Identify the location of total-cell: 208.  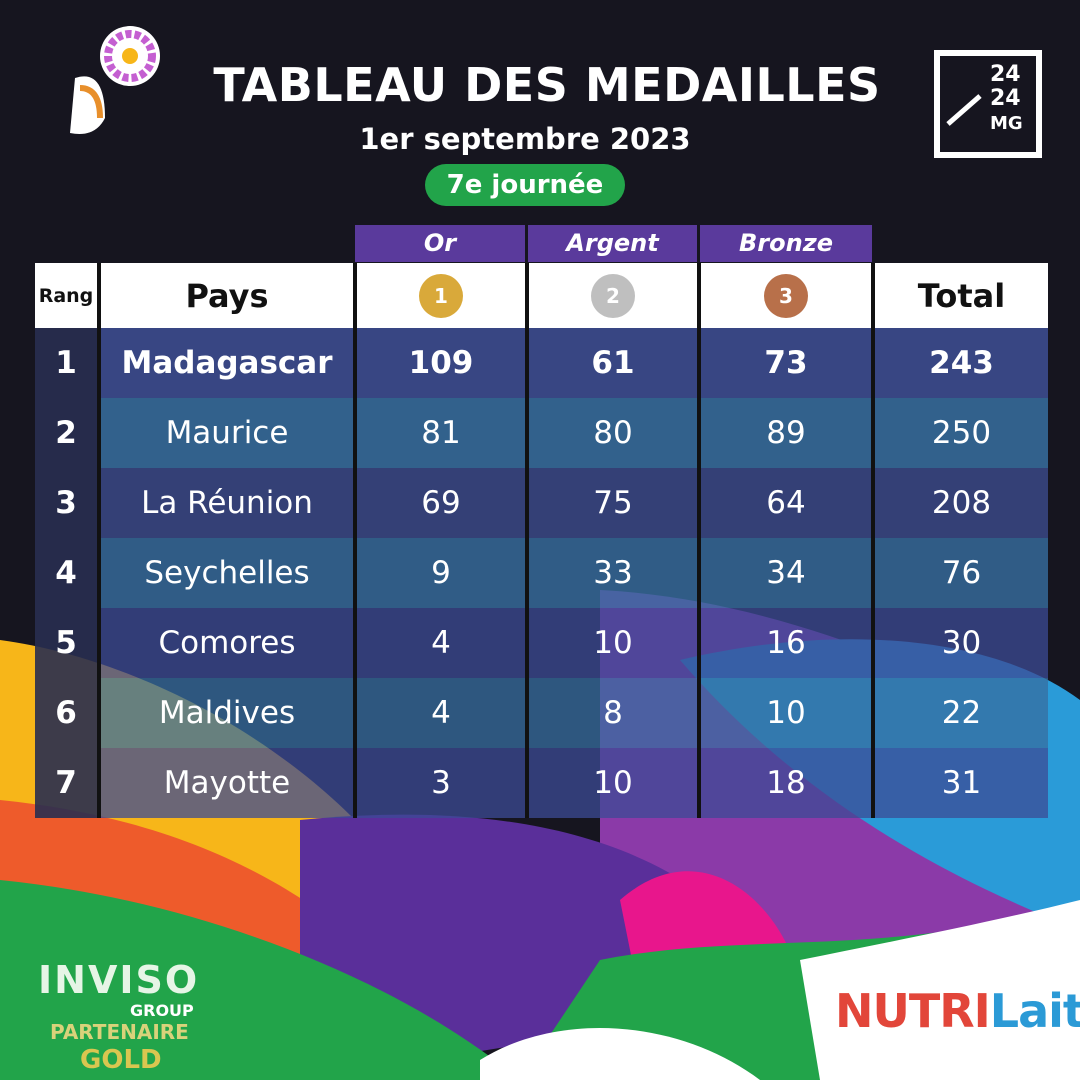
(959, 503).